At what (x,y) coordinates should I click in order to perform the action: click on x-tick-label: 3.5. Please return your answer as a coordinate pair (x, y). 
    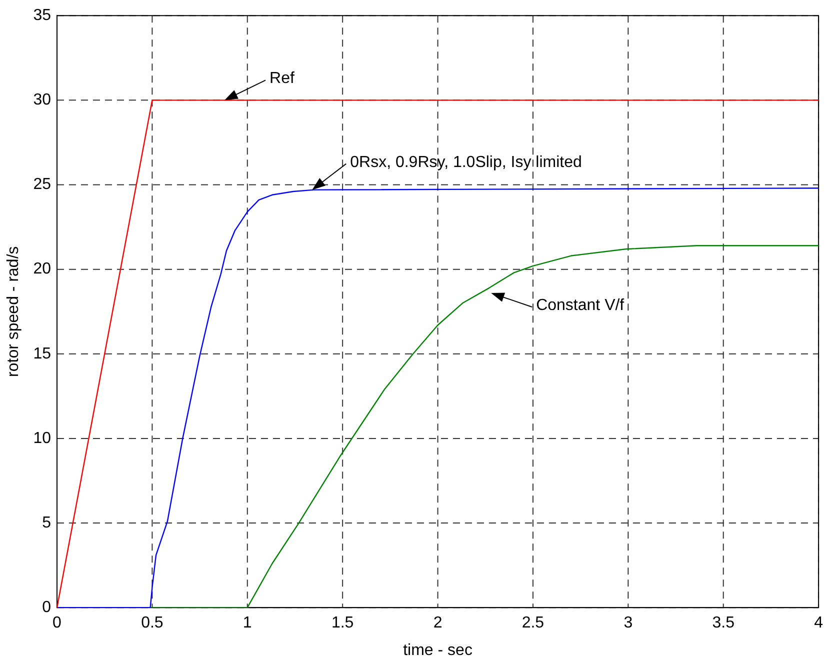
    Looking at the image, I should click on (723, 623).